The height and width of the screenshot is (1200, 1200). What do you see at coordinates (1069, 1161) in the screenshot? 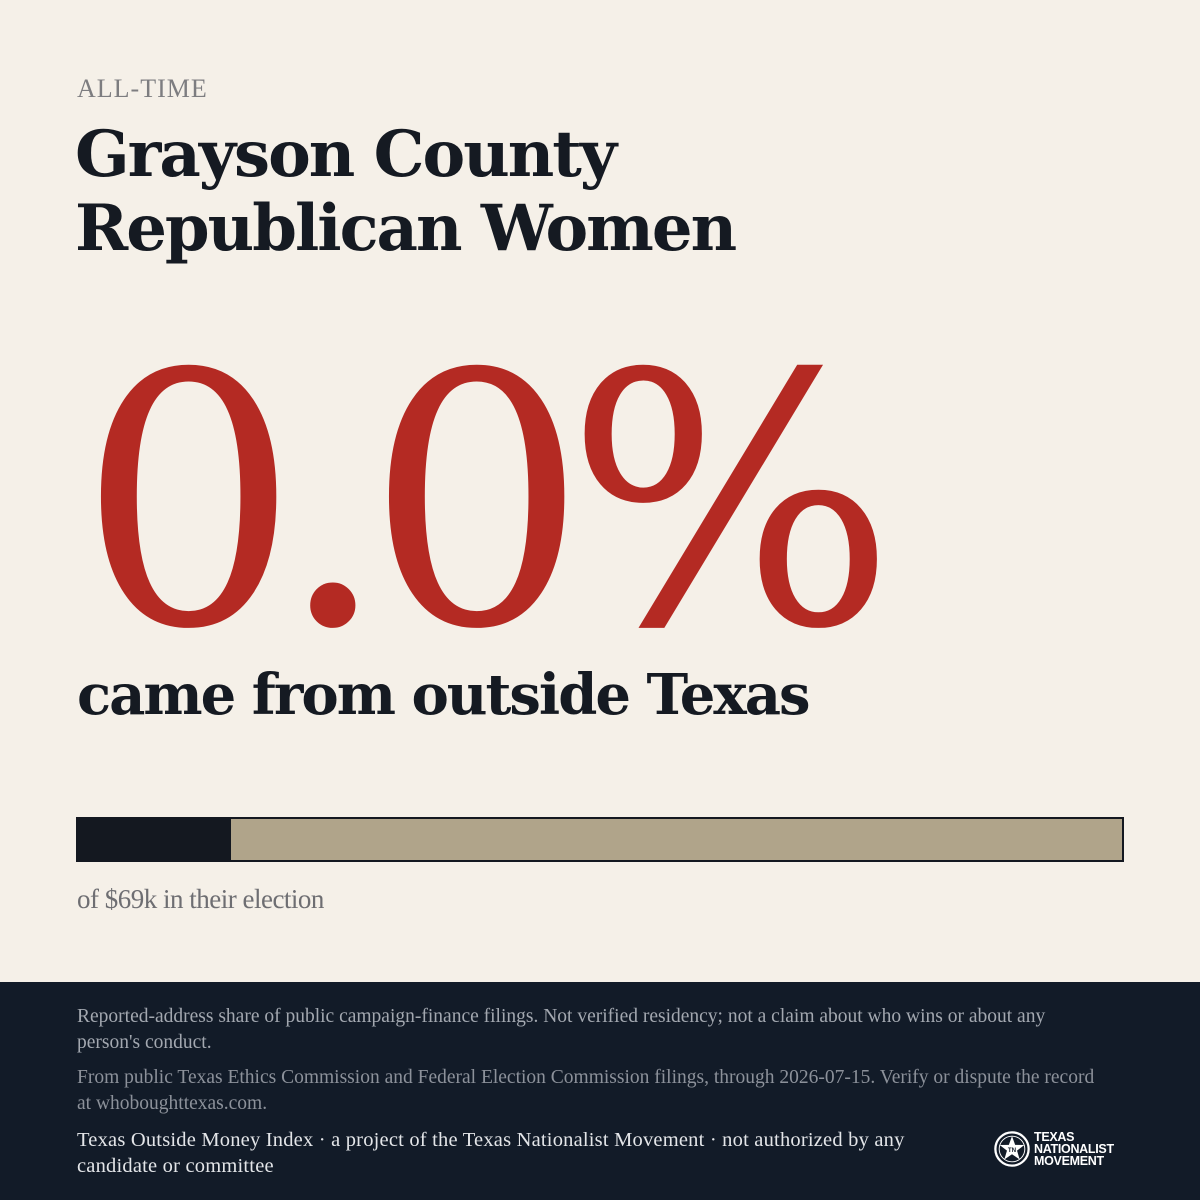
I see `logo-line-3: MOVEMENT` at bounding box center [1069, 1161].